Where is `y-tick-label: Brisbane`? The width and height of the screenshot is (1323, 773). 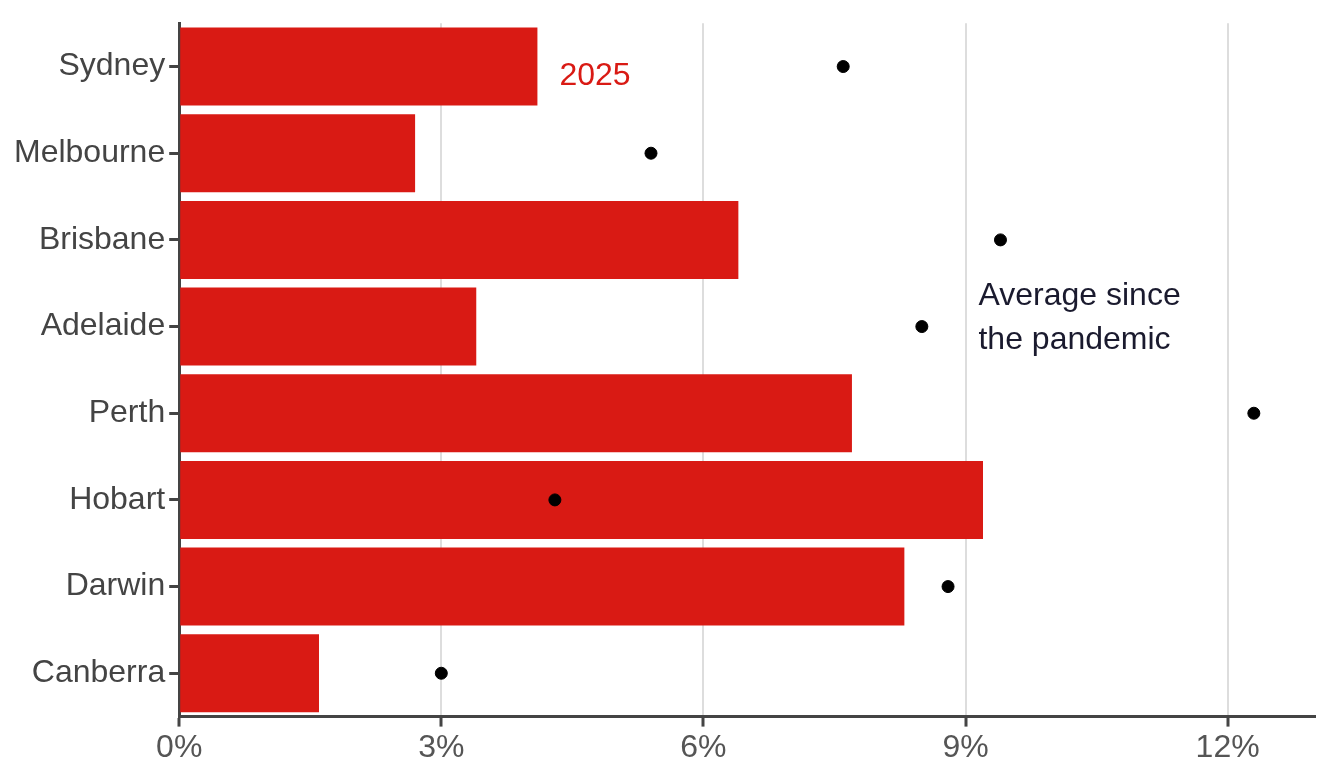 y-tick-label: Brisbane is located at coordinates (102, 237).